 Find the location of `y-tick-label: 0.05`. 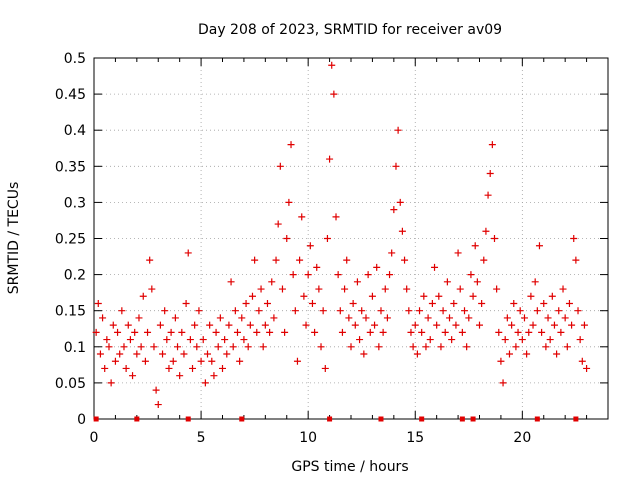

y-tick-label: 0.05 is located at coordinates (70, 384).